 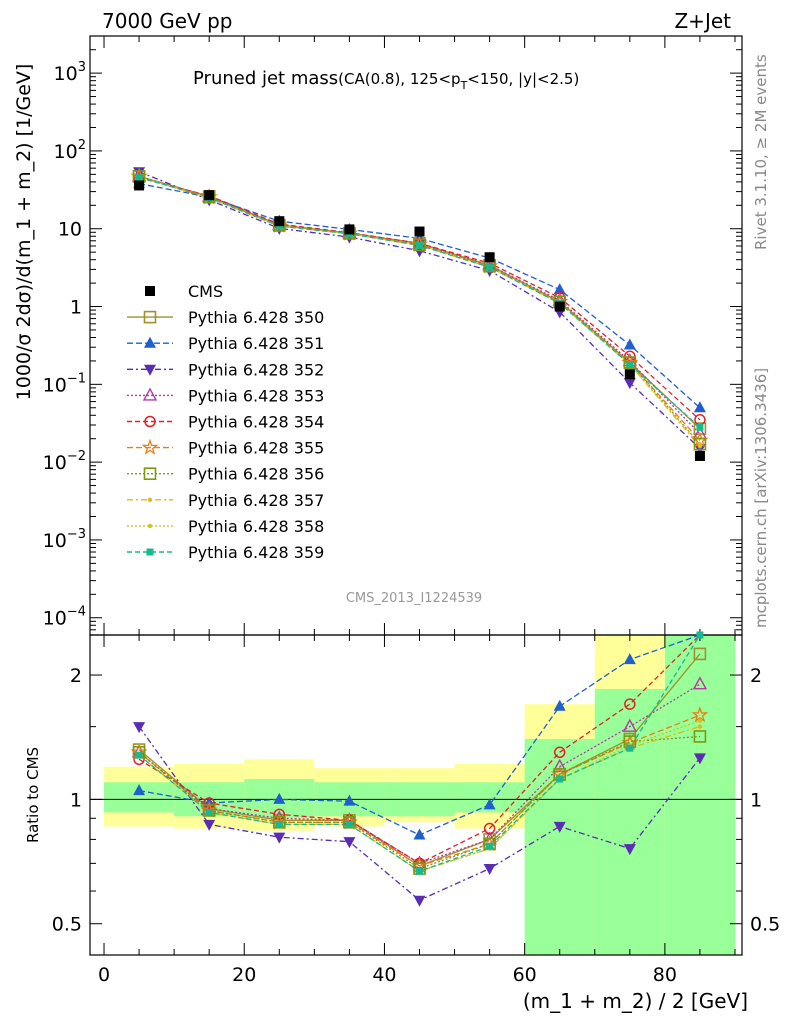 I want to click on legend-label: Pythia 6.428 350, so click(x=256, y=317).